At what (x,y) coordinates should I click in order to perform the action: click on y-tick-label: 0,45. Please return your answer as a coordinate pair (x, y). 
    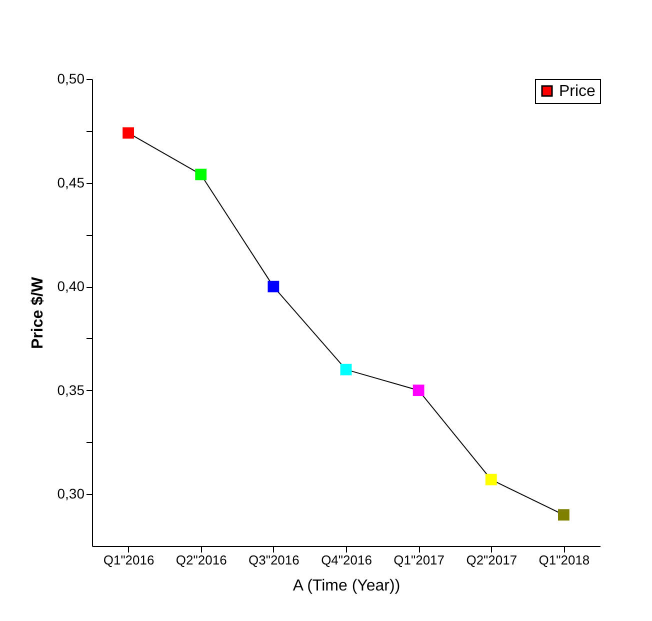
    Looking at the image, I should click on (71, 182).